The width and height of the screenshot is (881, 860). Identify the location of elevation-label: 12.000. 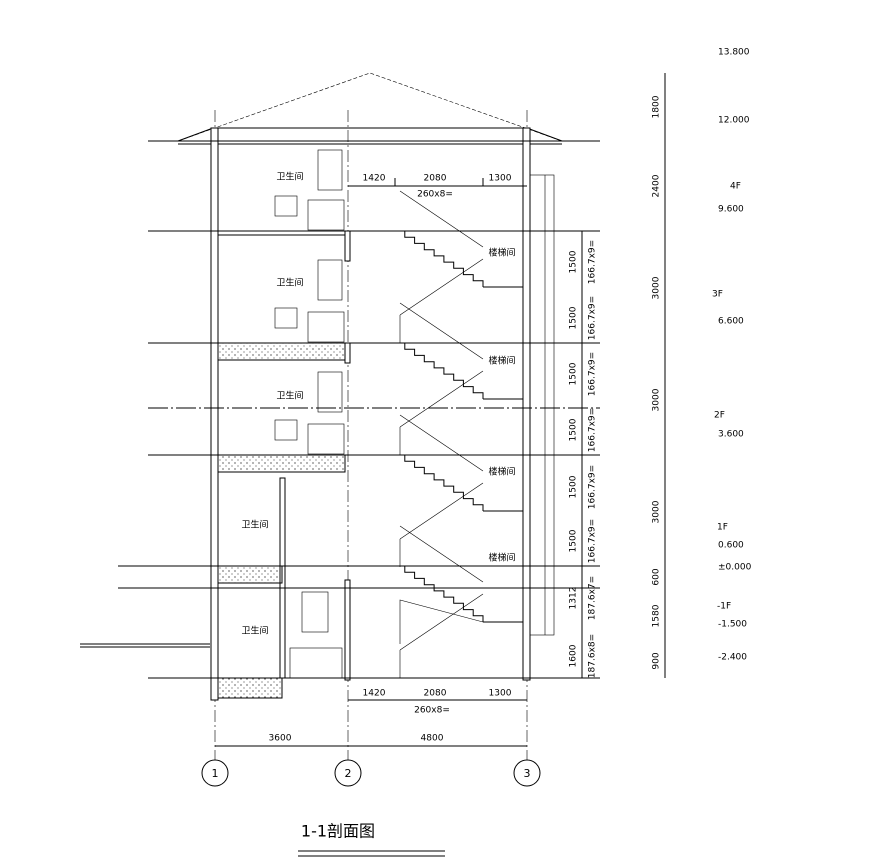
(734, 121).